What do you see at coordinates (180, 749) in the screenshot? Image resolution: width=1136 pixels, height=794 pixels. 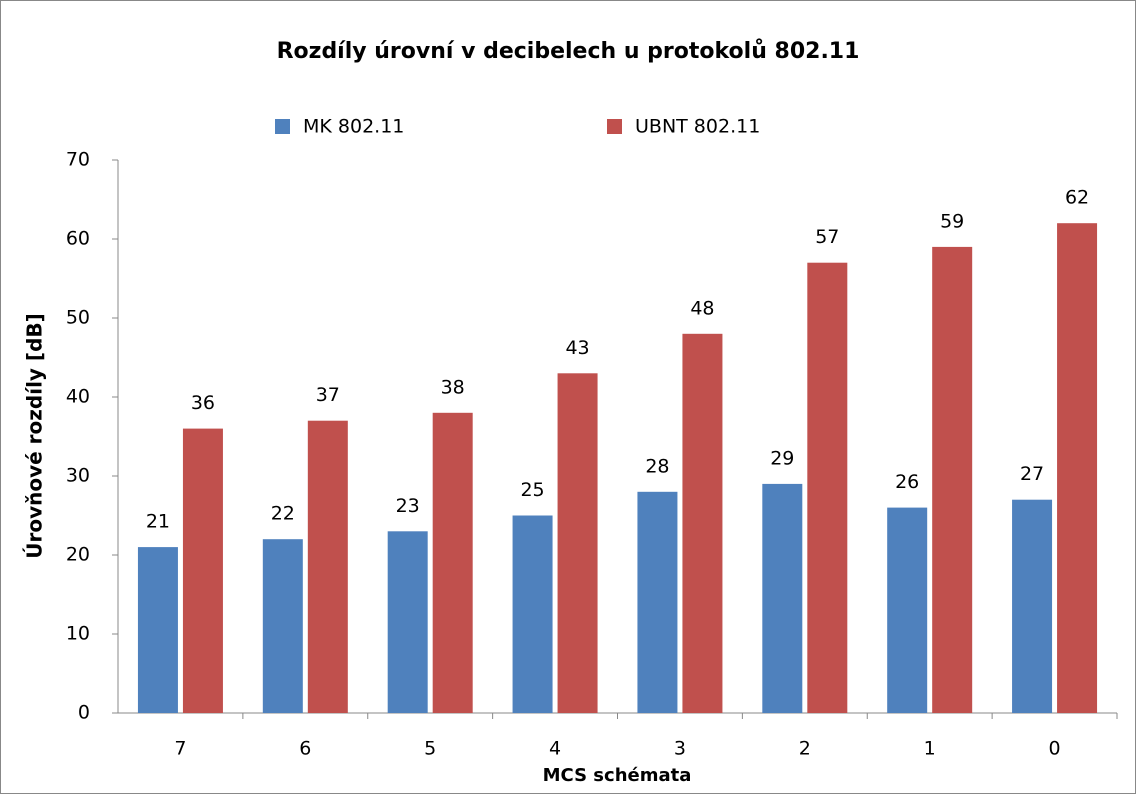 I see `x-tick-label: 7` at bounding box center [180, 749].